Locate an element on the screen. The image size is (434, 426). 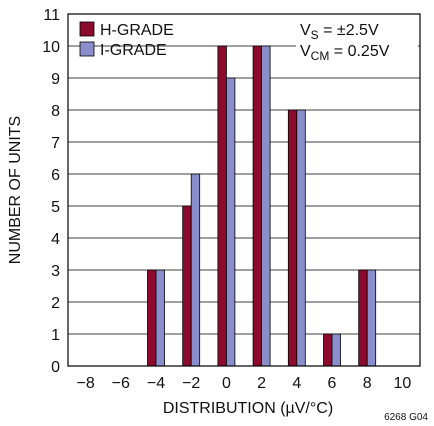
legend-swatch-i-grade is located at coordinates (87, 49).